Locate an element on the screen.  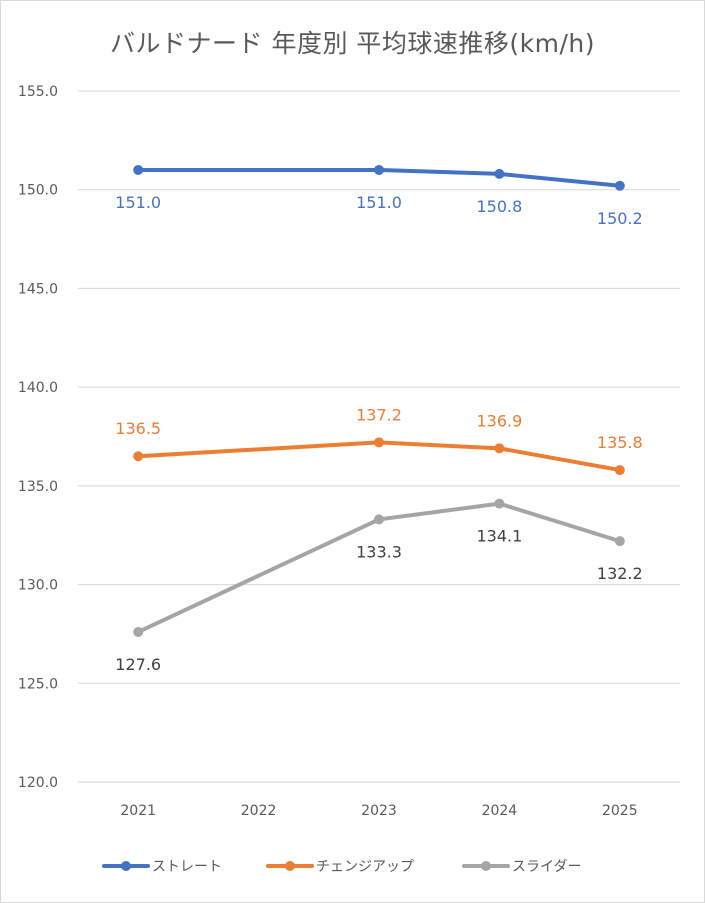
chart-title: バルドナード 年度別 平均球速推移(km/h) is located at coordinates (352, 43).